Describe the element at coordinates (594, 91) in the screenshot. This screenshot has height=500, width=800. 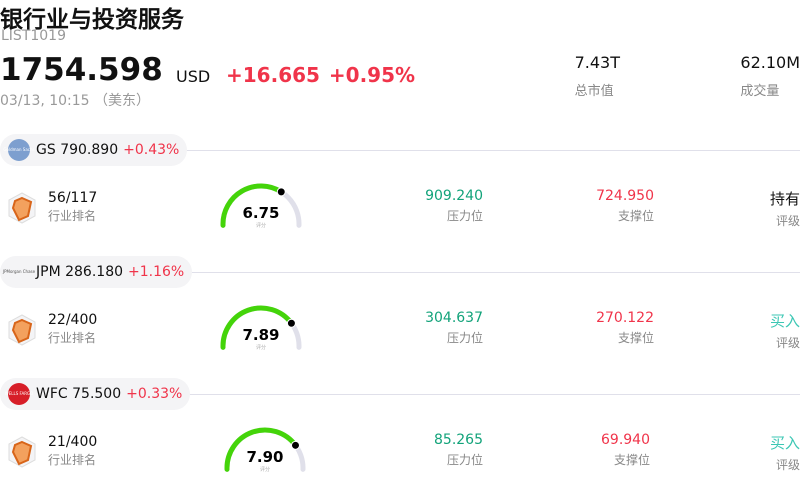
I see `market-cap-label: 总市值` at that location.